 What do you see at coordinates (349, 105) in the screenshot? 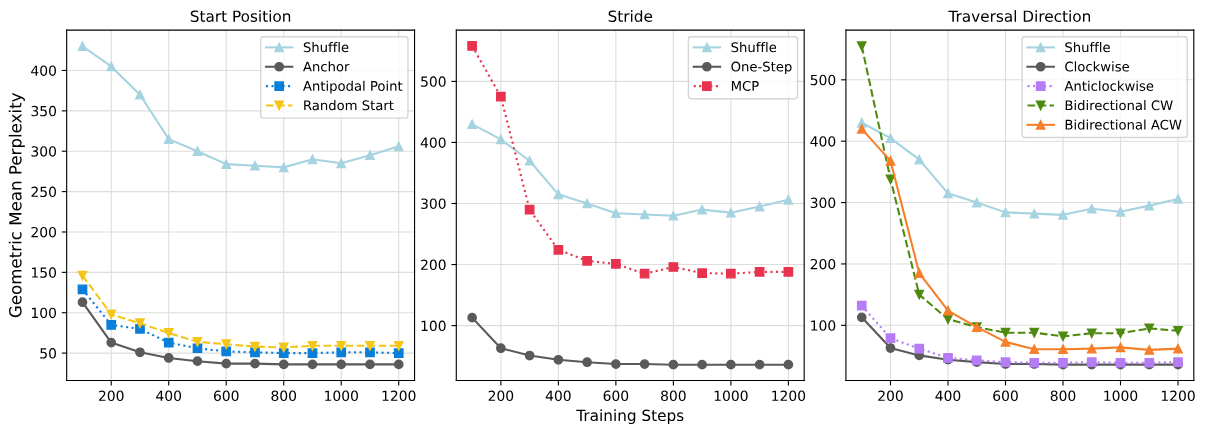
I see `legend-label: Random Start` at bounding box center [349, 105].